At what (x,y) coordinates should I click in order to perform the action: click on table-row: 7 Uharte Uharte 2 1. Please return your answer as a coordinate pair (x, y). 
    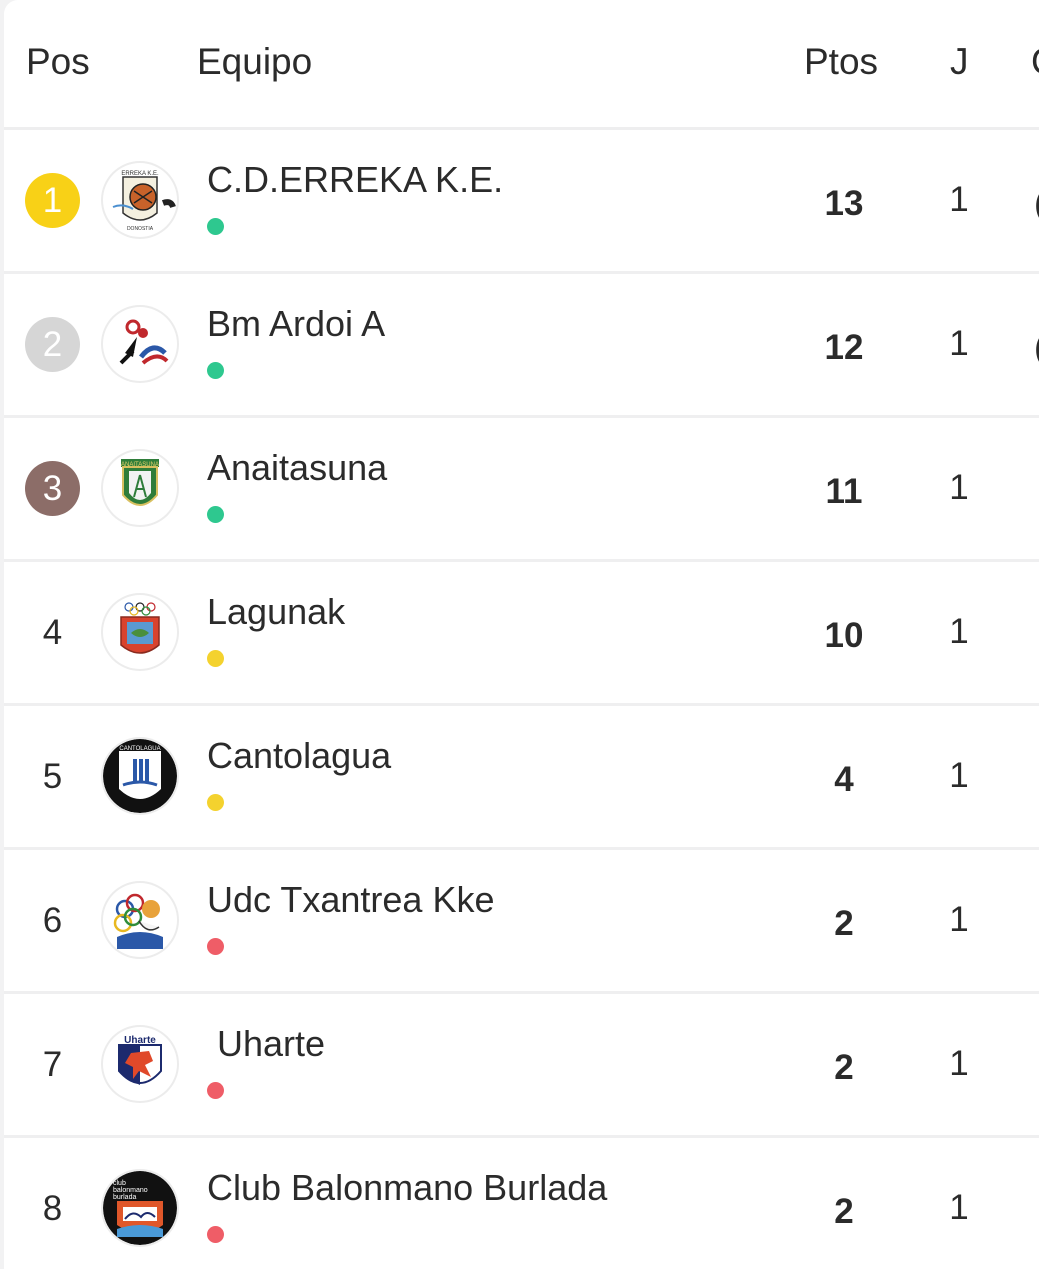
    Looking at the image, I should click on (521, 1066).